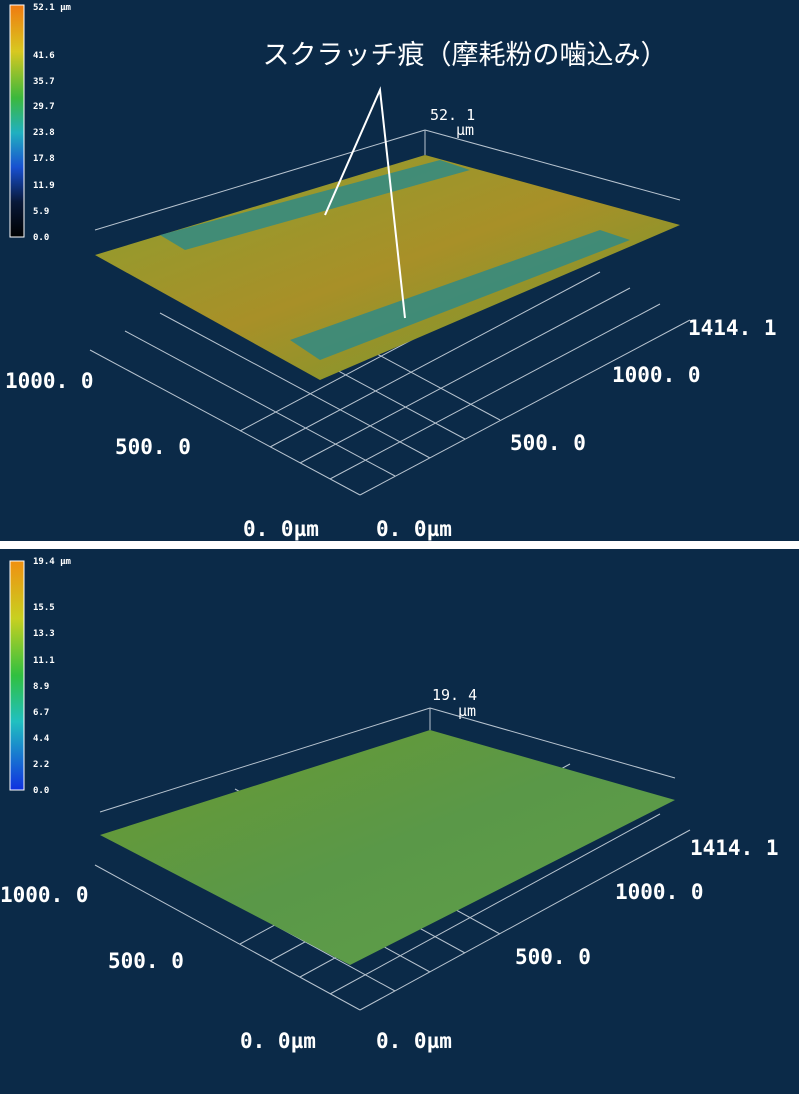  Describe the element at coordinates (365, 202) in the screenshot. I see `arrow` at that location.